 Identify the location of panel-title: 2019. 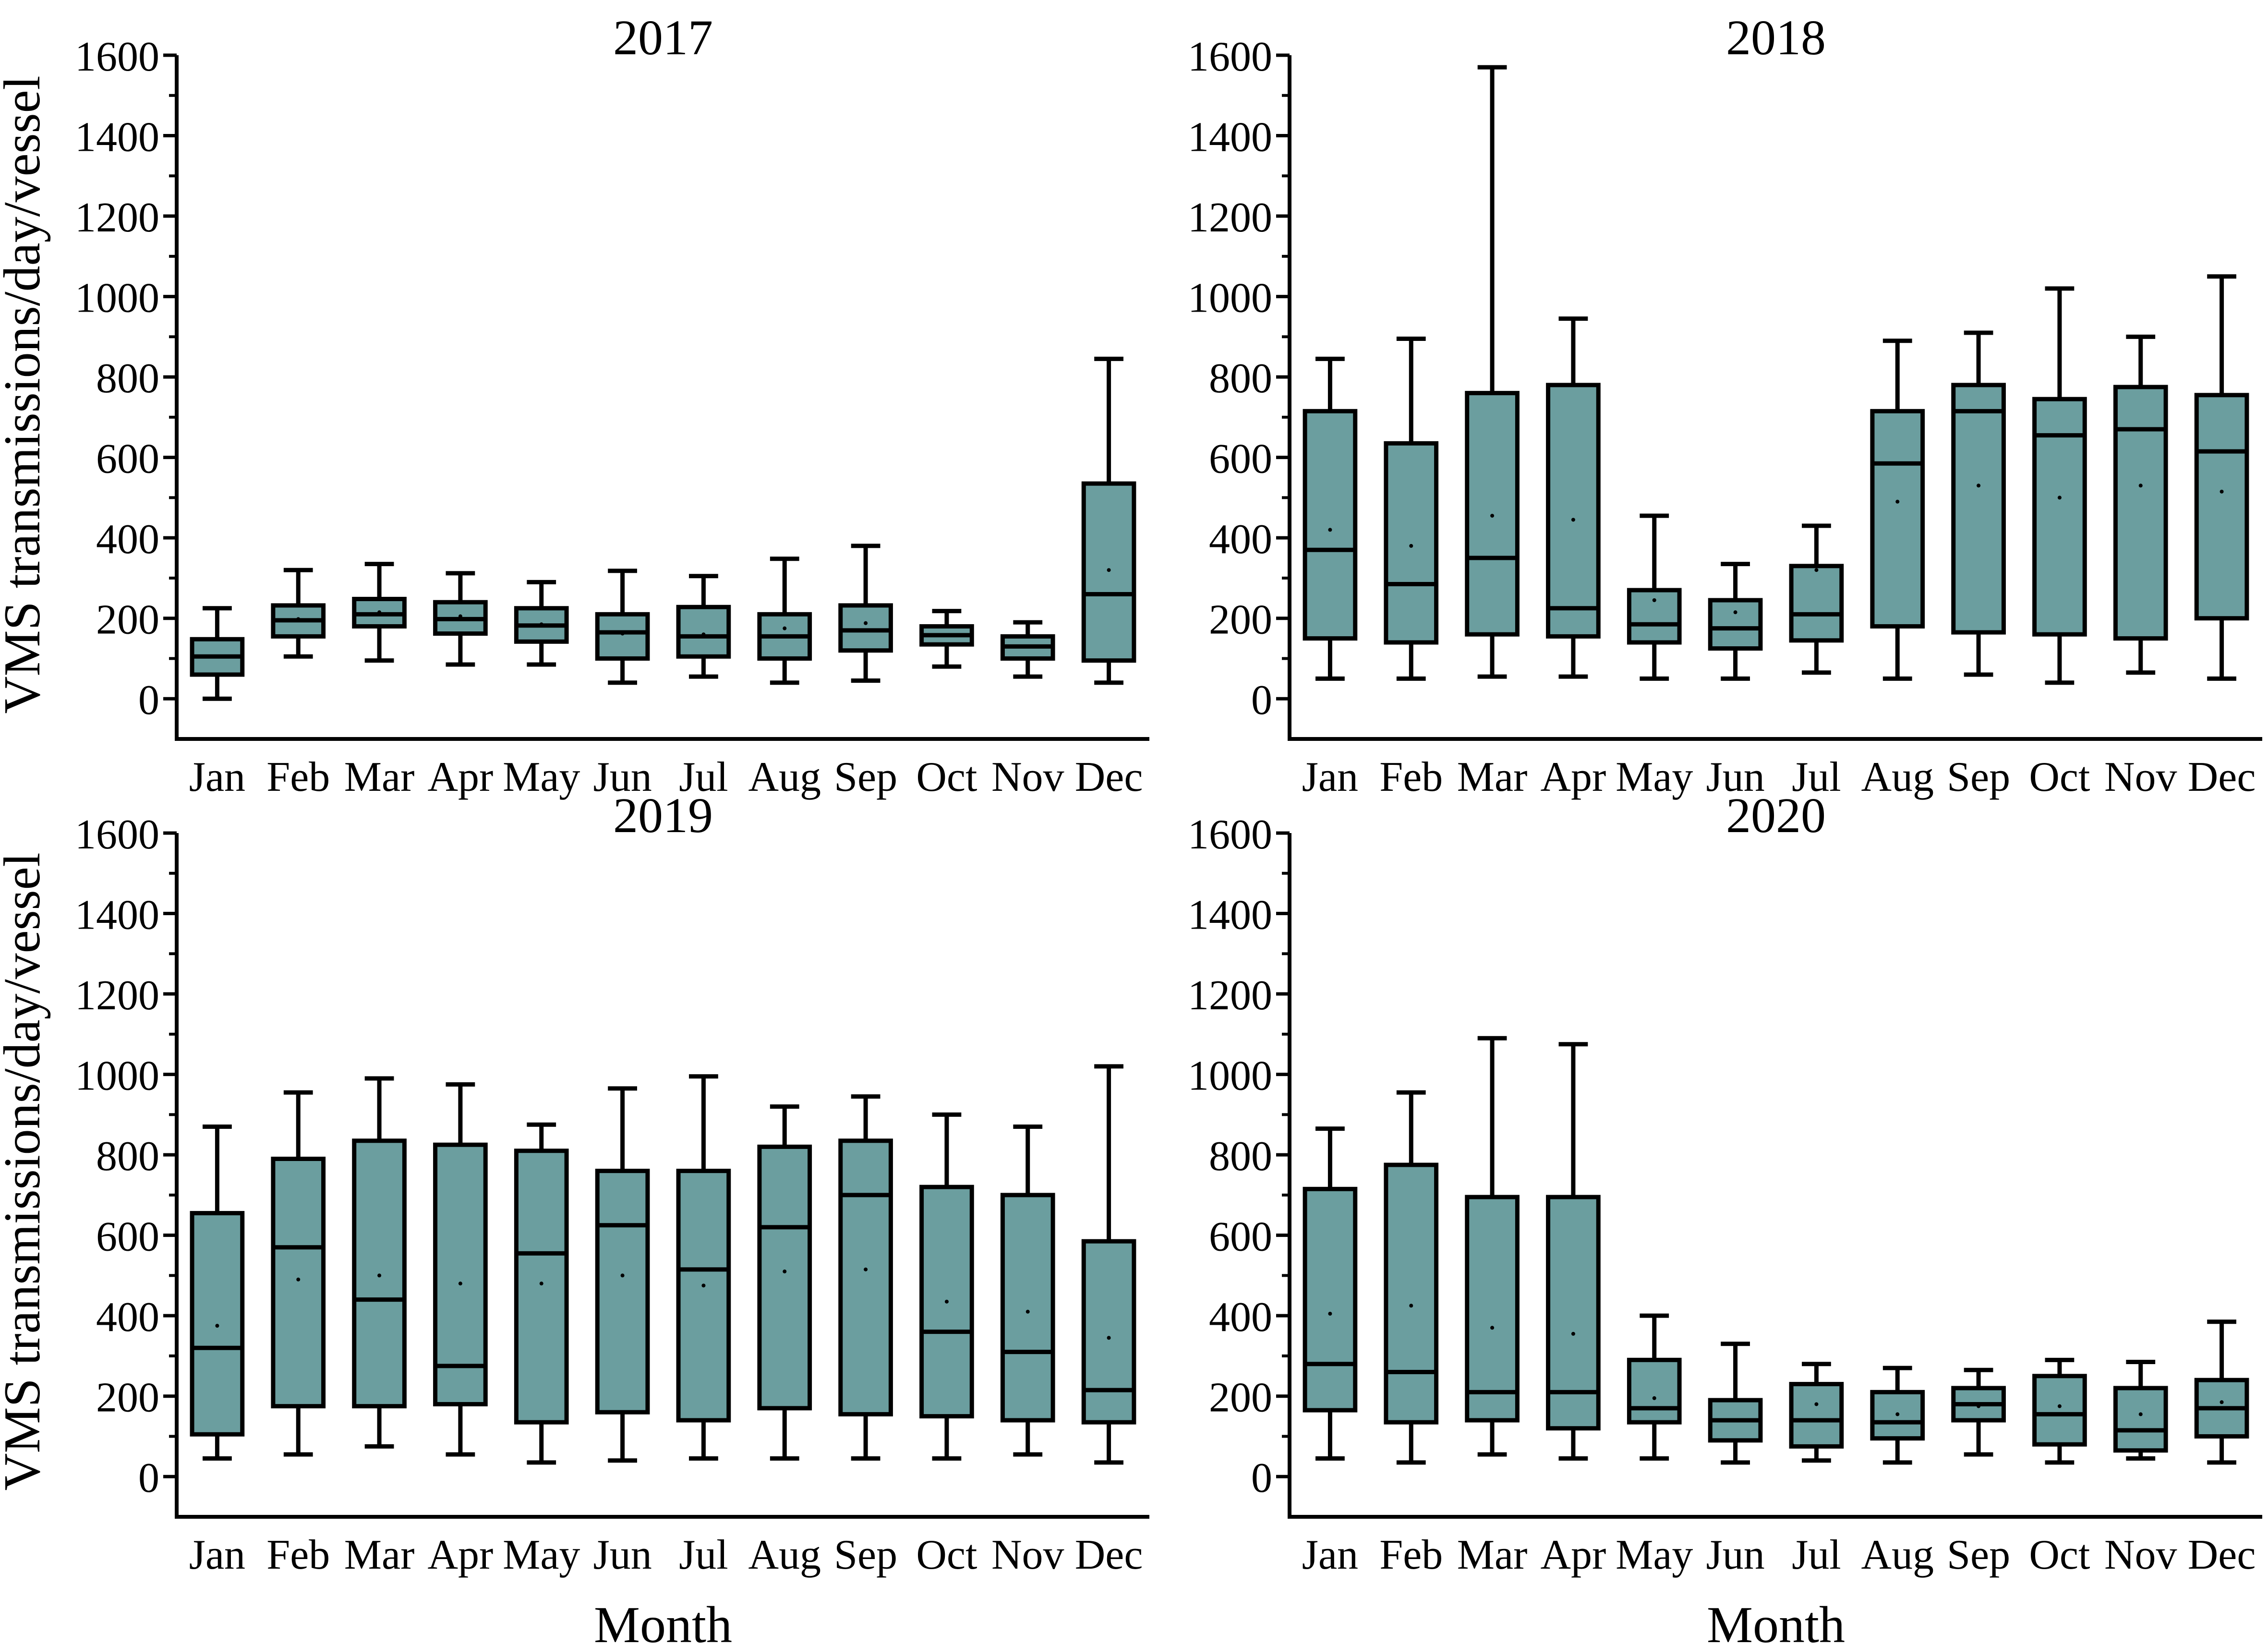
(663, 816).